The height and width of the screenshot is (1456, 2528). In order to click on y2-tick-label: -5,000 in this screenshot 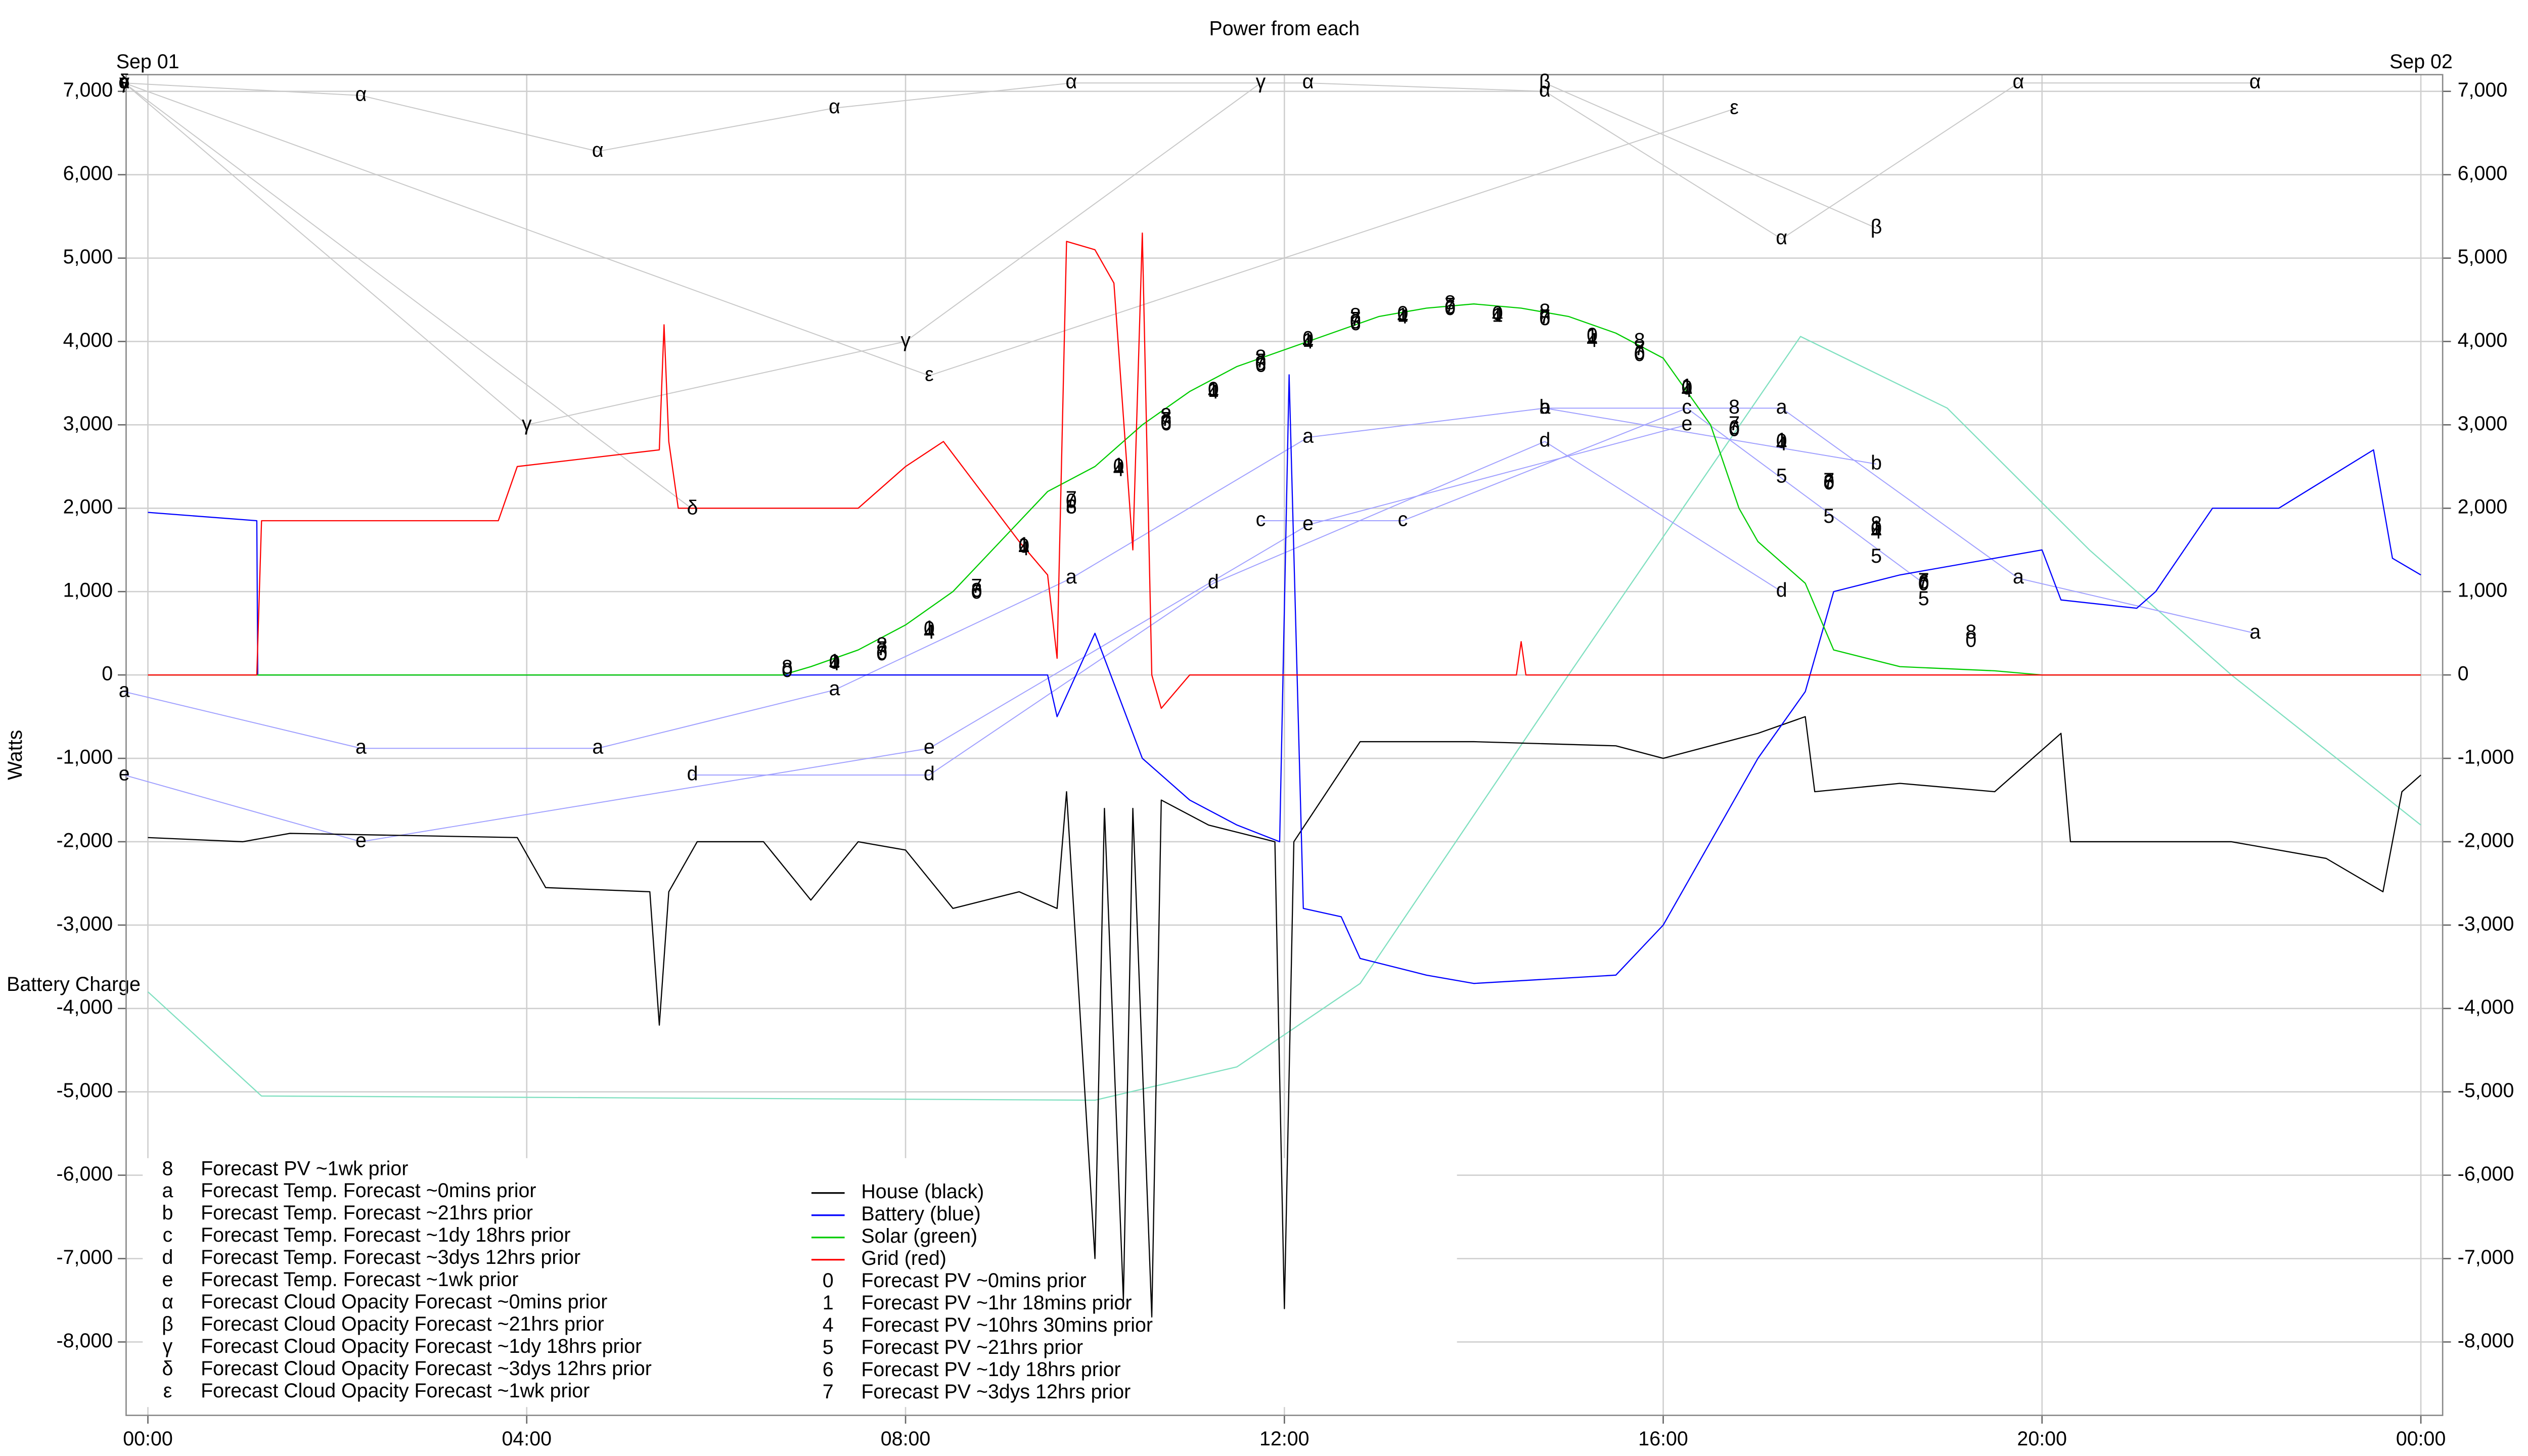, I will do `click(2486, 1090)`.